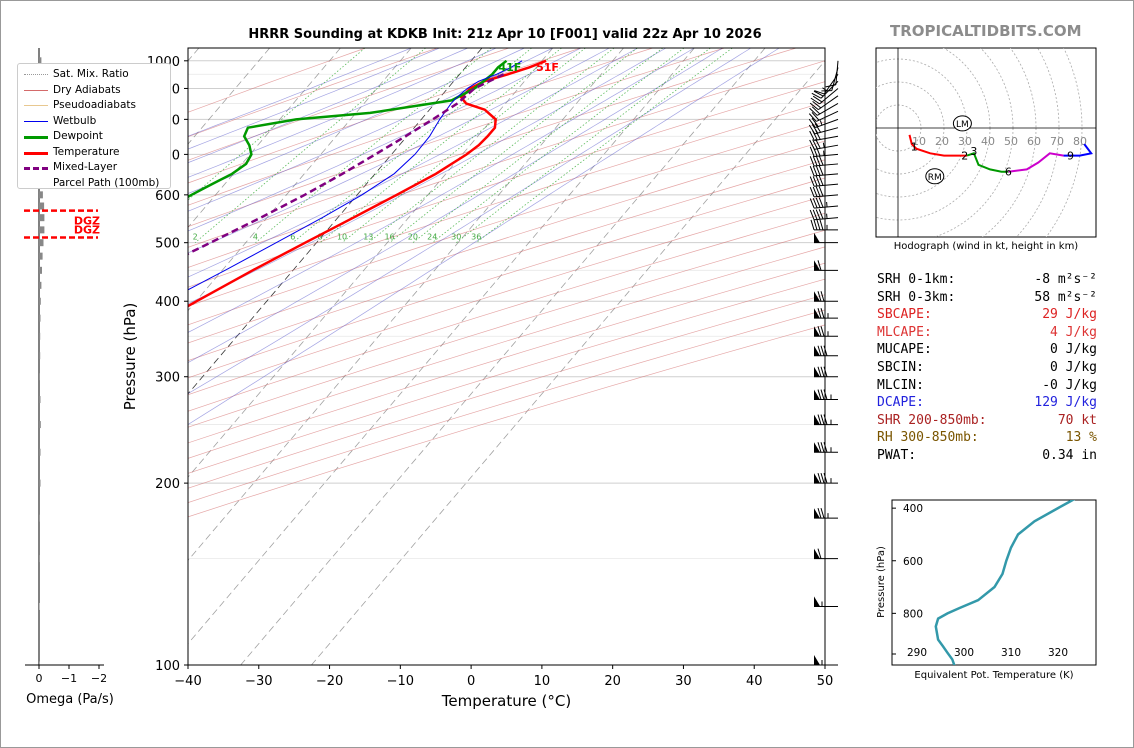  What do you see at coordinates (987, 369) in the screenshot?
I see `stat-row: SBCIN: 0 J/kg` at bounding box center [987, 369].